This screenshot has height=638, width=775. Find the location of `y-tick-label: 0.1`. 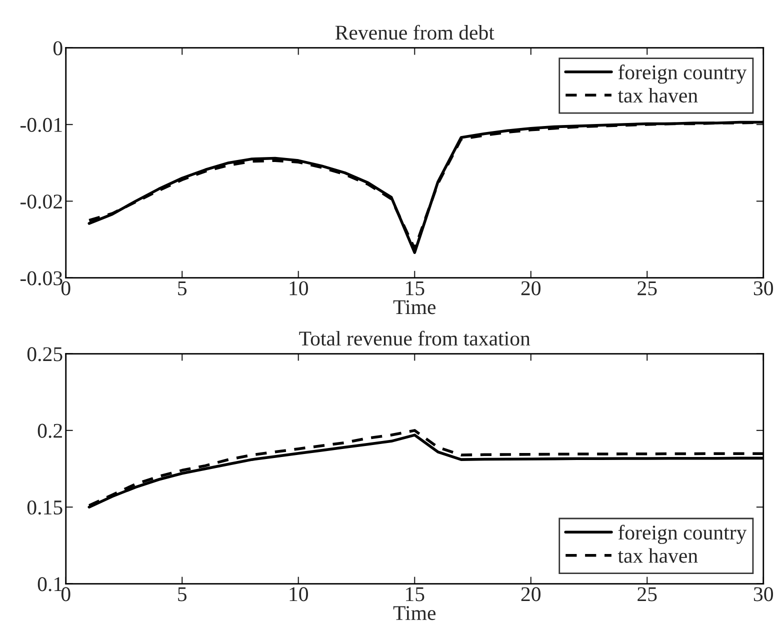

y-tick-label: 0.1 is located at coordinates (50, 584).